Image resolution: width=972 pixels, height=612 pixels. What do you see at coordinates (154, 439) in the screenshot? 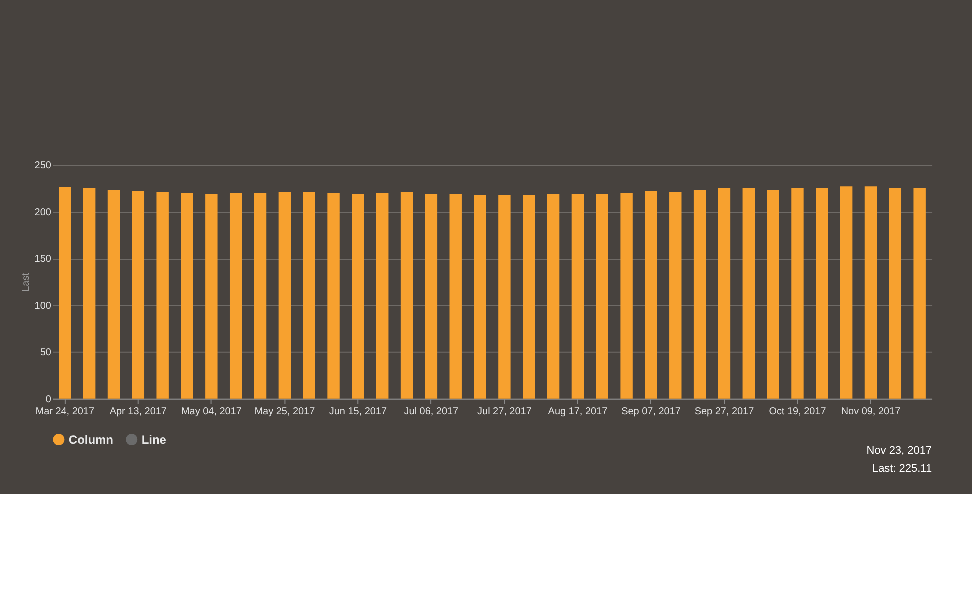
I see `legend-label: Line` at bounding box center [154, 439].